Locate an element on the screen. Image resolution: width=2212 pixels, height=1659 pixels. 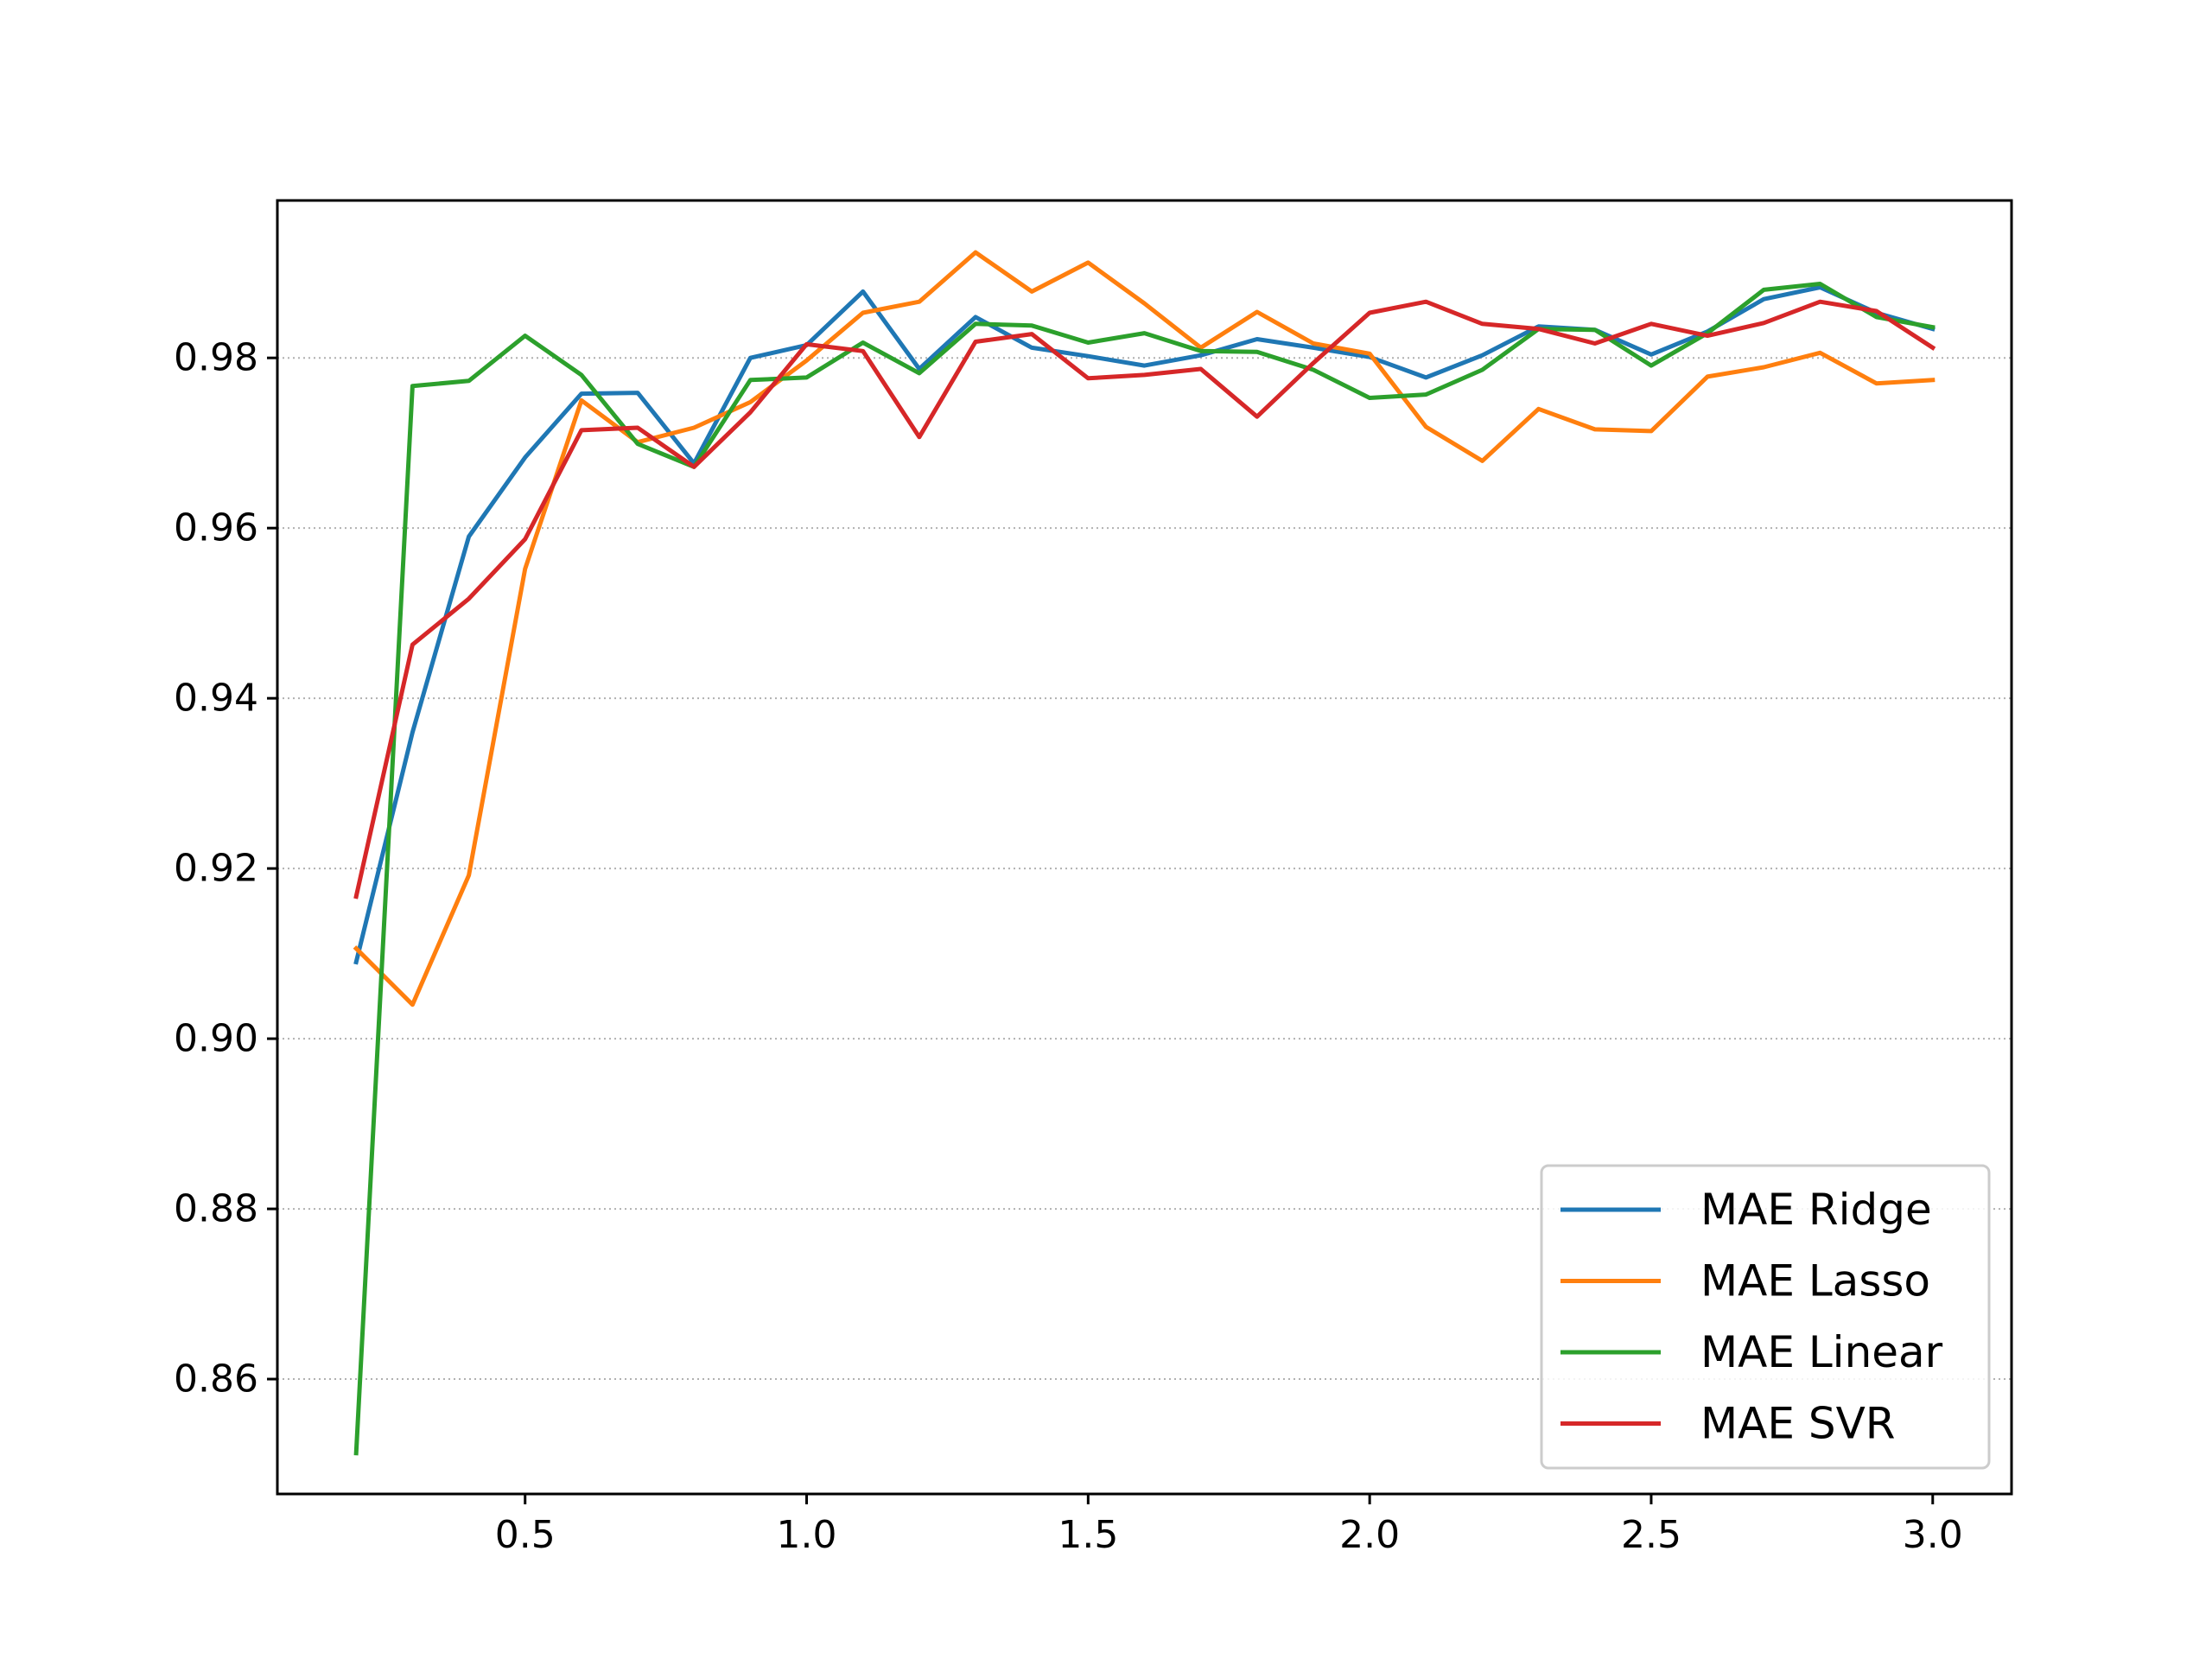
legend-label-mae-lasso: MAE Lasso is located at coordinates (1815, 1281).